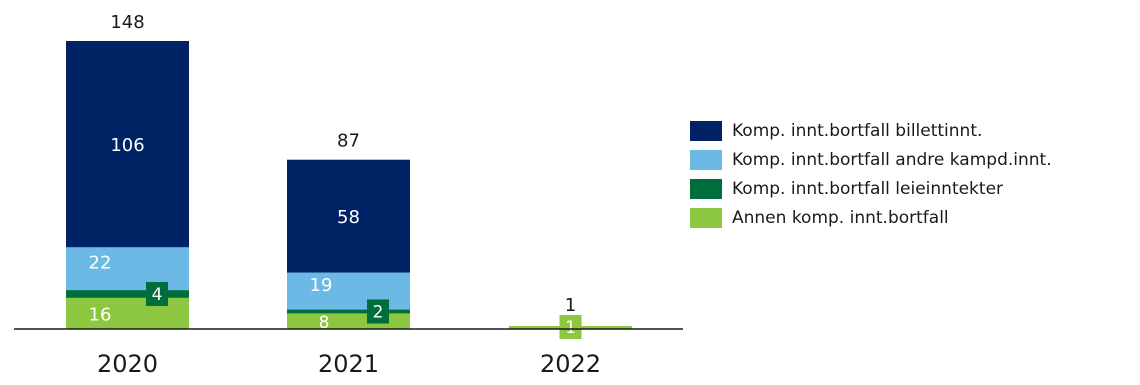 Image resolution: width=1140 pixels, height=385 pixels. What do you see at coordinates (321, 285) in the screenshot?
I see `value-label-2021-3: 19` at bounding box center [321, 285].